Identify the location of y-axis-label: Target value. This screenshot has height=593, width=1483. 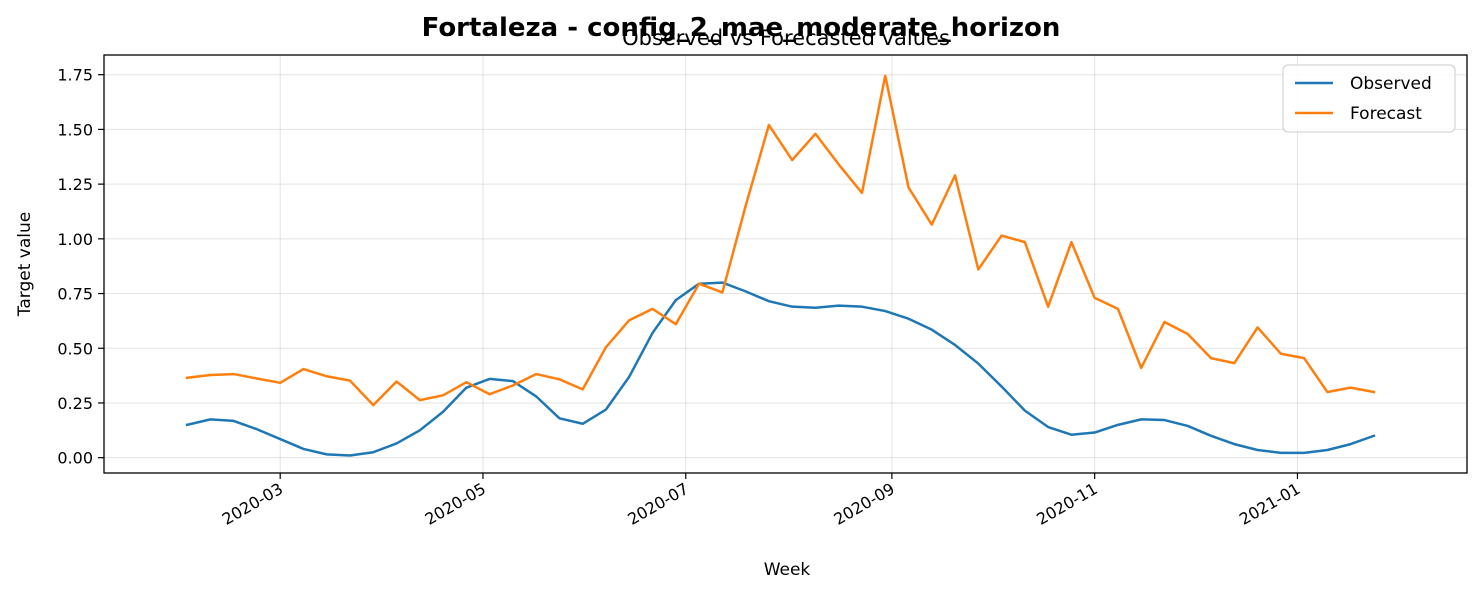
(25, 264).